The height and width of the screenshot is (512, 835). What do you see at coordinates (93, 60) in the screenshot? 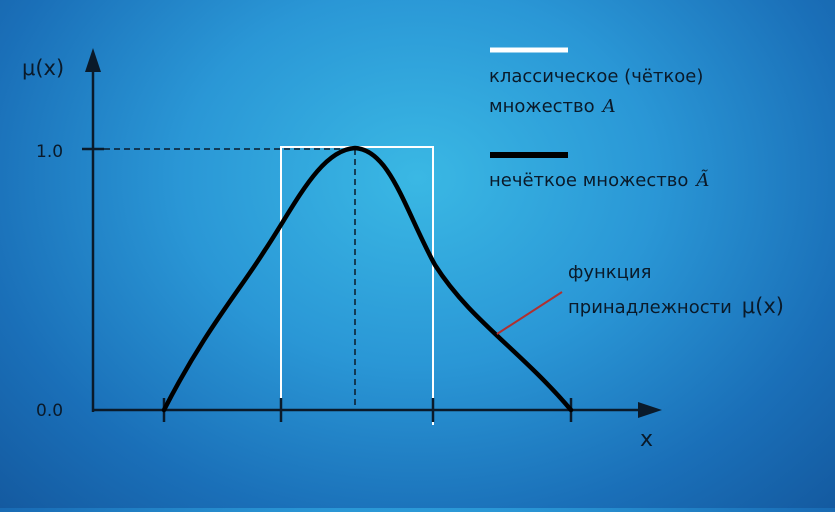
I see `y-axis-arrow-icon` at bounding box center [93, 60].